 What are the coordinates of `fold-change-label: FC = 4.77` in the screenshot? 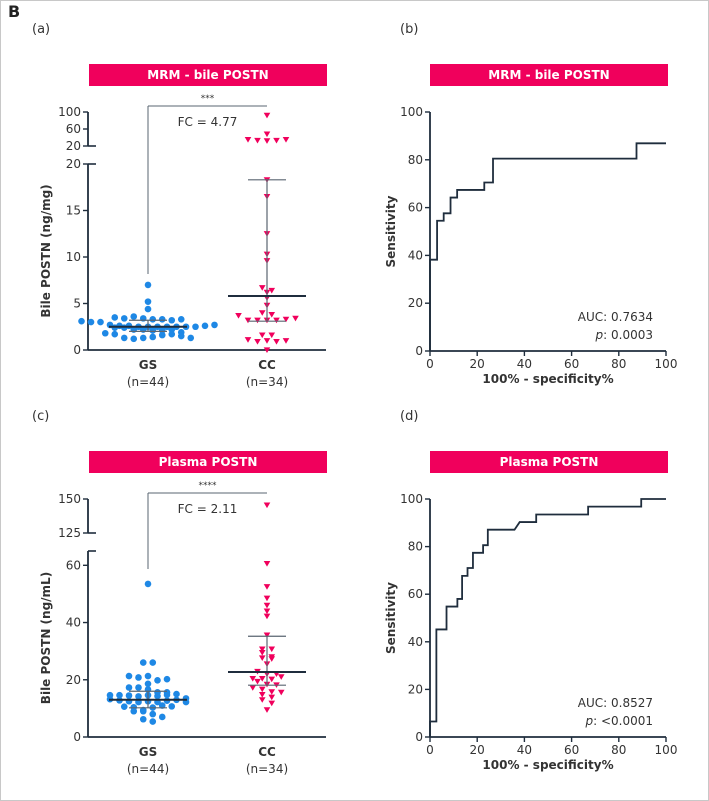 It's located at (208, 122).